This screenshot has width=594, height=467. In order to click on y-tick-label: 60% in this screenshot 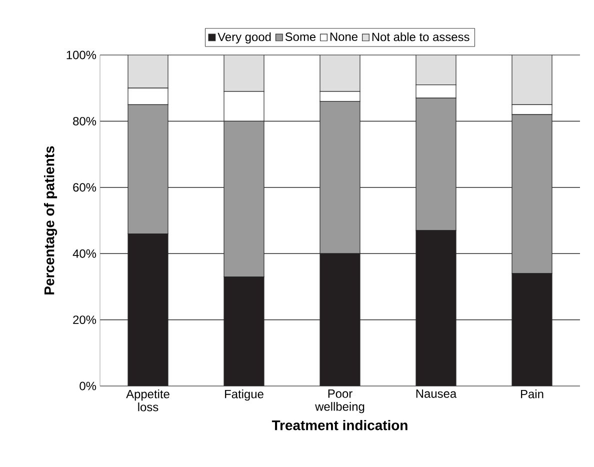, I will do `click(84, 187)`.